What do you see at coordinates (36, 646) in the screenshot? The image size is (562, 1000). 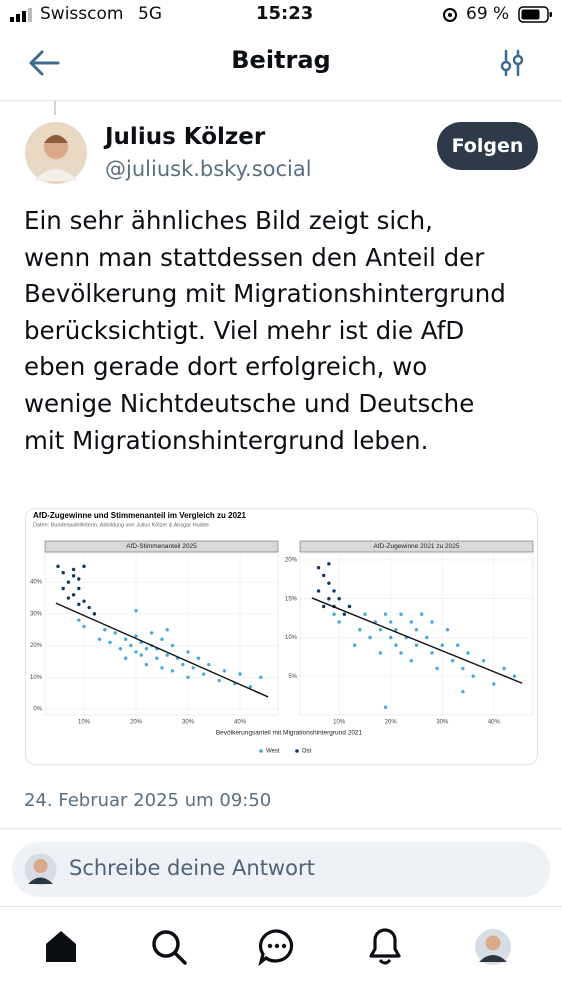 I see `y-tick-label: 20%` at bounding box center [36, 646].